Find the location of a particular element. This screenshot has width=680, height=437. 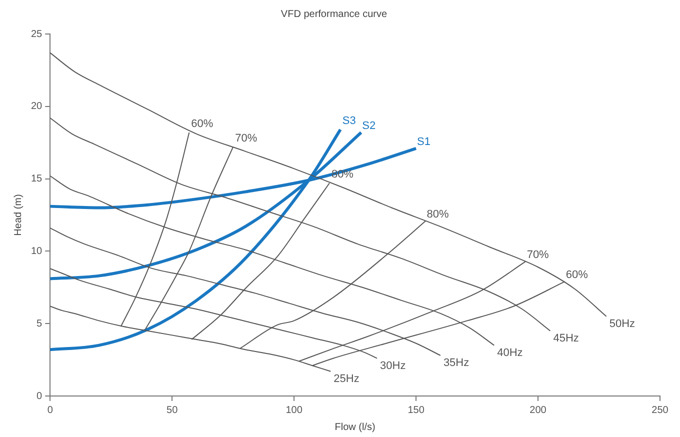

x-tick-label: 200 is located at coordinates (538, 410).